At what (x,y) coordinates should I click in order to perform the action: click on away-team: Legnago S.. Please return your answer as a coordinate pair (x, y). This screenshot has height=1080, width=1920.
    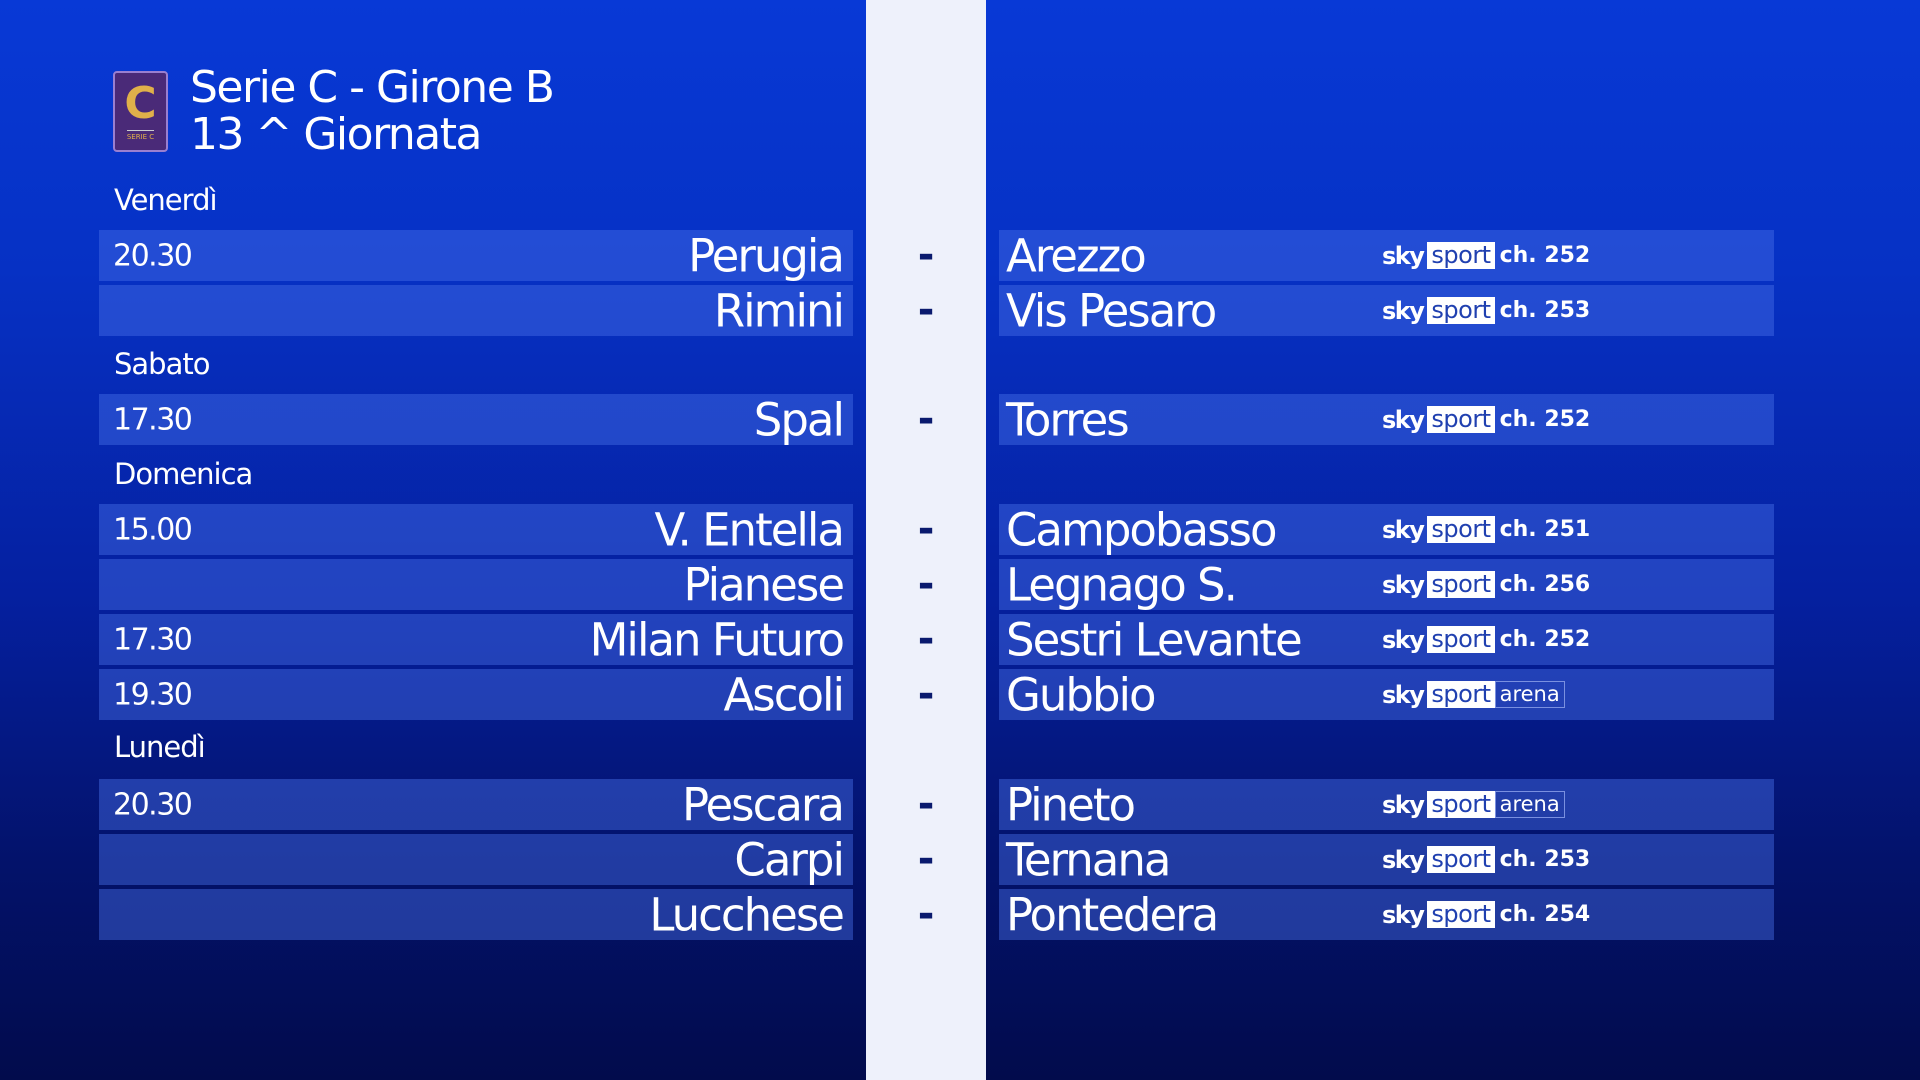
    Looking at the image, I should click on (1122, 584).